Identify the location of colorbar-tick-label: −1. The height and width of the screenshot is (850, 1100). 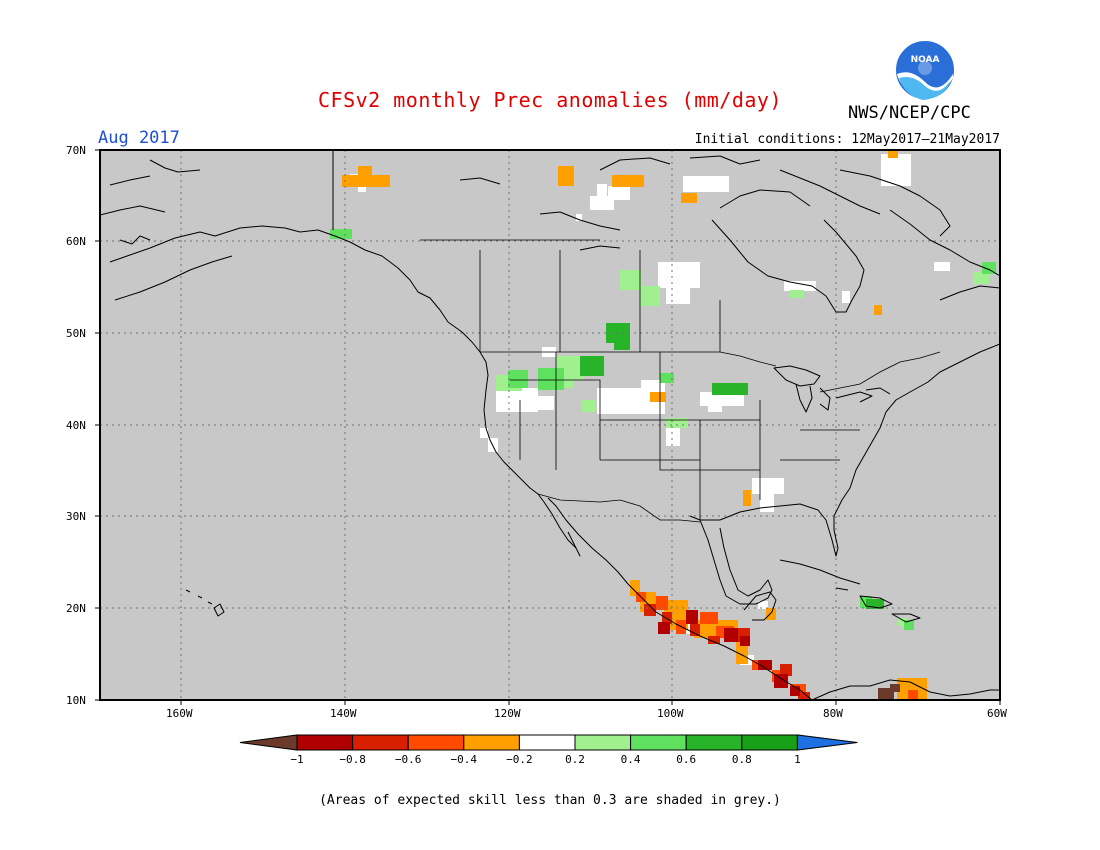
(296, 759).